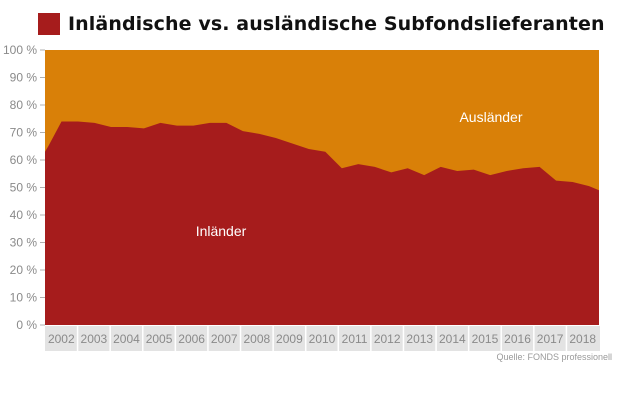  I want to click on x-tick-label: 2012, so click(387, 339).